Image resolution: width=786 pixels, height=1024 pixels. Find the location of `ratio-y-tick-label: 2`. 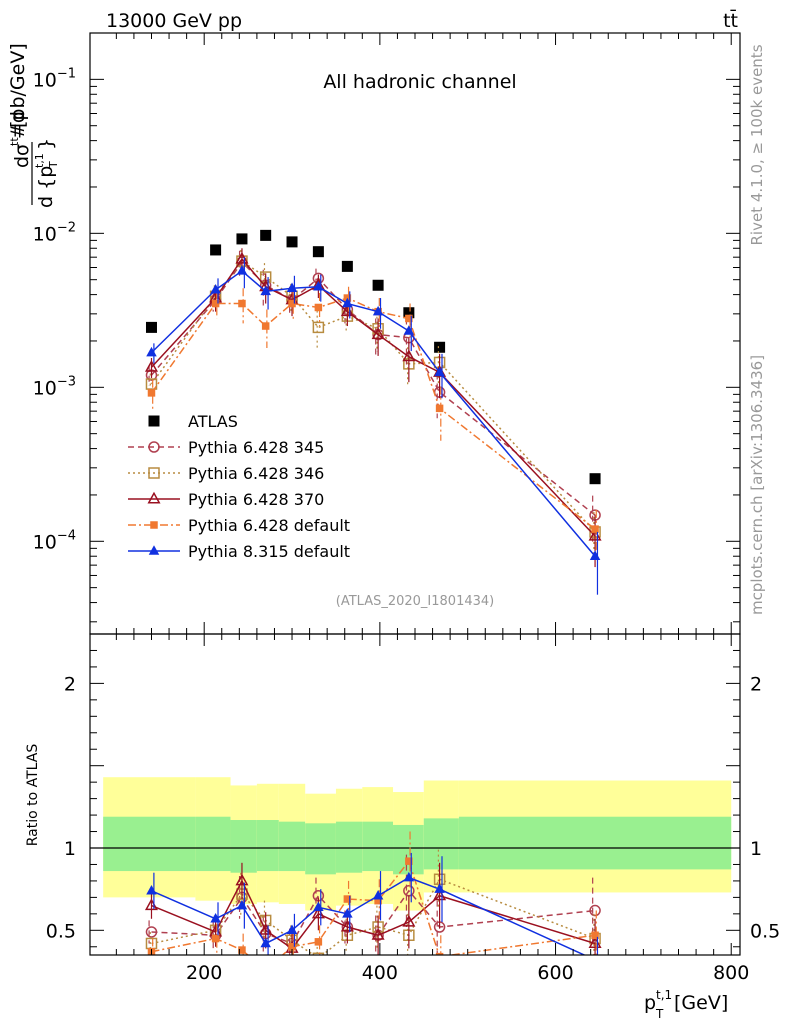

ratio-y-tick-label: 2 is located at coordinates (70, 684).